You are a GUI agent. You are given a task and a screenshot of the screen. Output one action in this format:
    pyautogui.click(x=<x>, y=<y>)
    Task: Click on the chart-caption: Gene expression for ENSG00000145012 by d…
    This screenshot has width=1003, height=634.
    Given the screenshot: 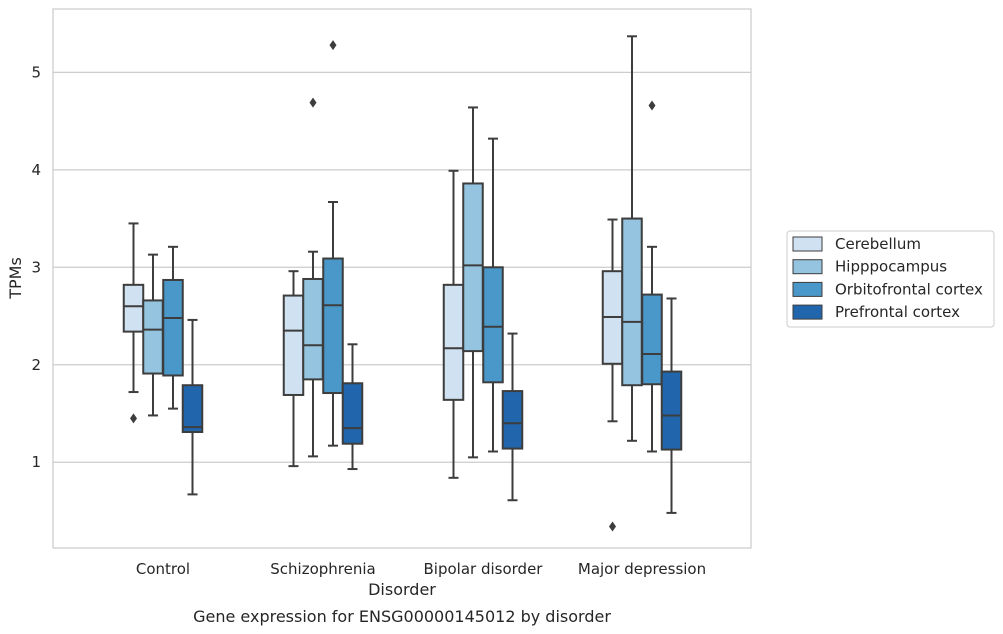 What is the action you would take?
    pyautogui.click(x=402, y=616)
    